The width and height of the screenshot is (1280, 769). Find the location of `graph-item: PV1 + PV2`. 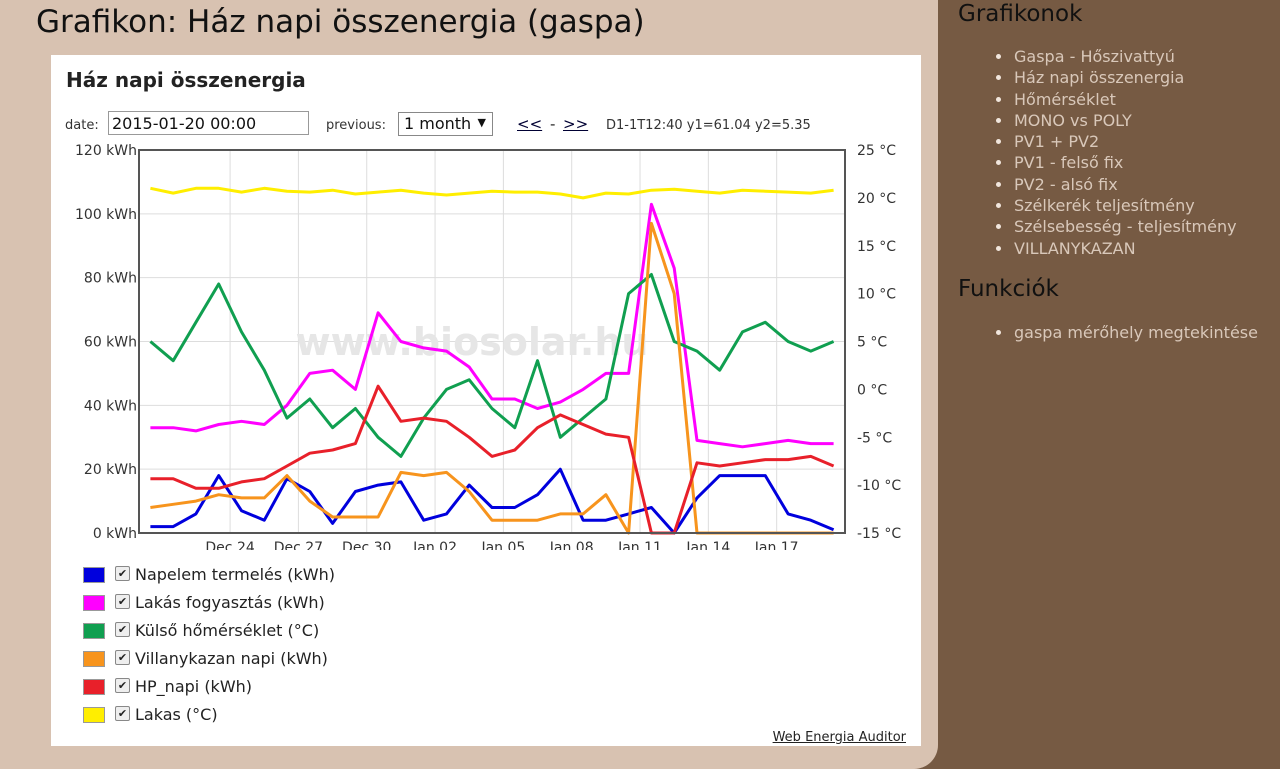

graph-item: PV1 + PV2 is located at coordinates (1097, 141).